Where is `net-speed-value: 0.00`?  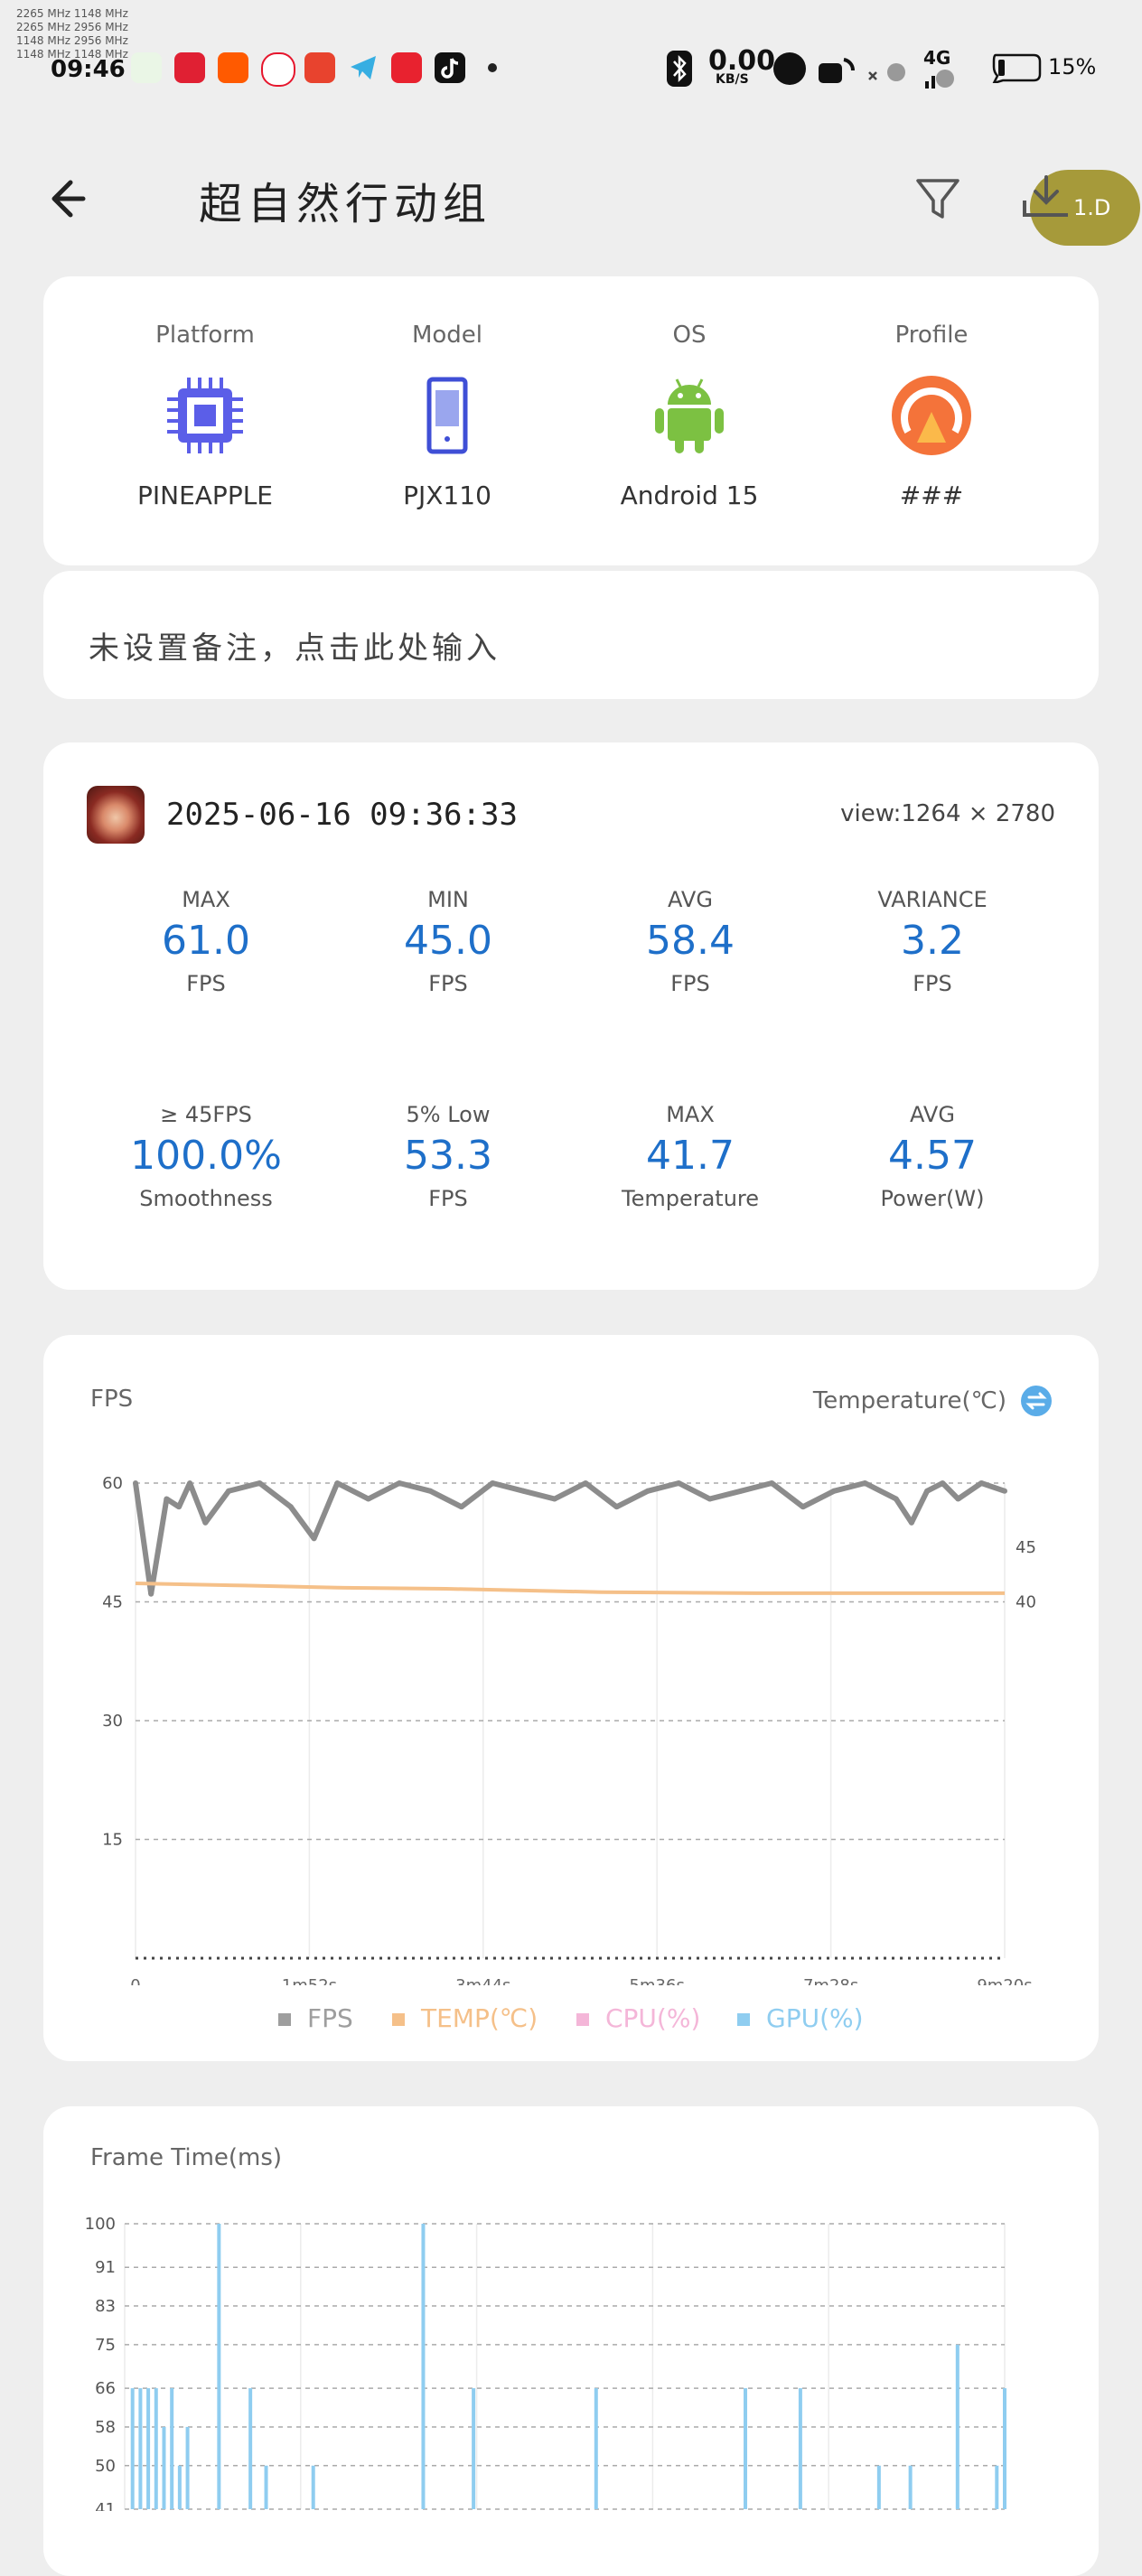
net-speed-value: 0.00 is located at coordinates (742, 61).